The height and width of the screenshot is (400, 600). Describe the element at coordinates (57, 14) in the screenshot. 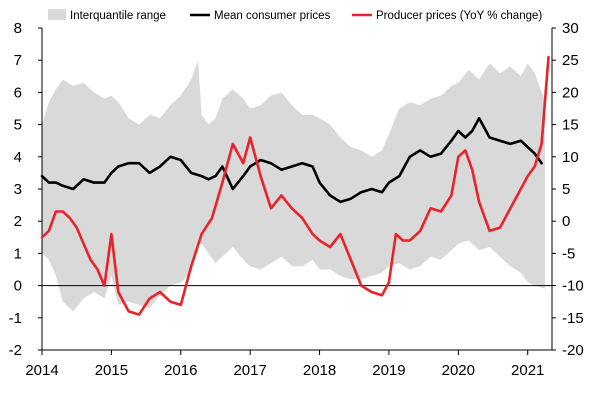

I see `legend-swatch-interquantile-range` at that location.